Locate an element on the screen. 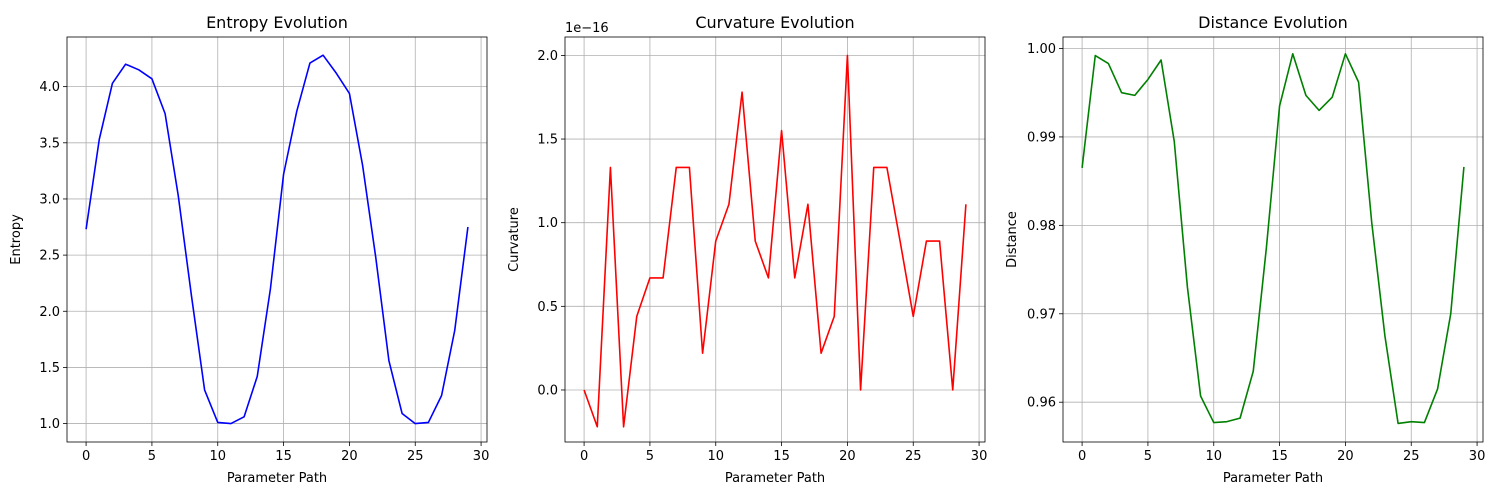  y-tick-label: 0.96 is located at coordinates (1041, 403).